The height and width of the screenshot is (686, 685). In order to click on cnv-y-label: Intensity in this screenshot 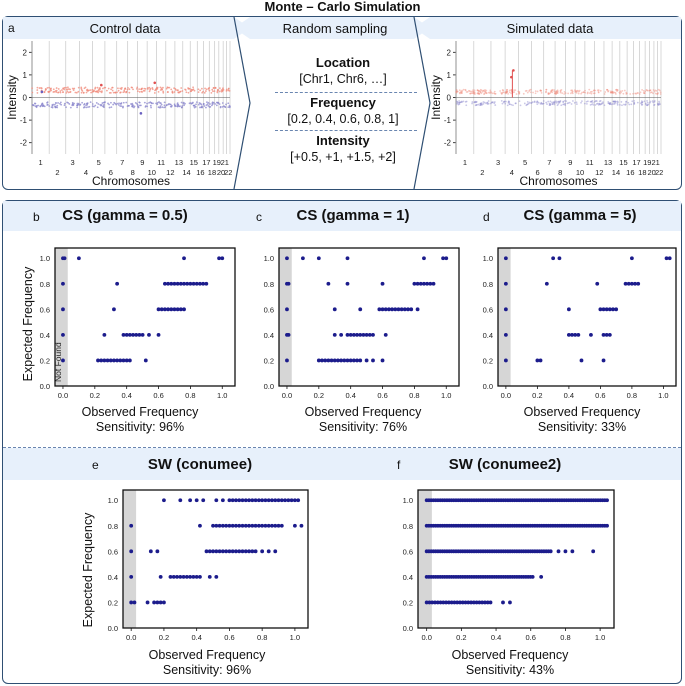, I will do `click(436, 97)`.